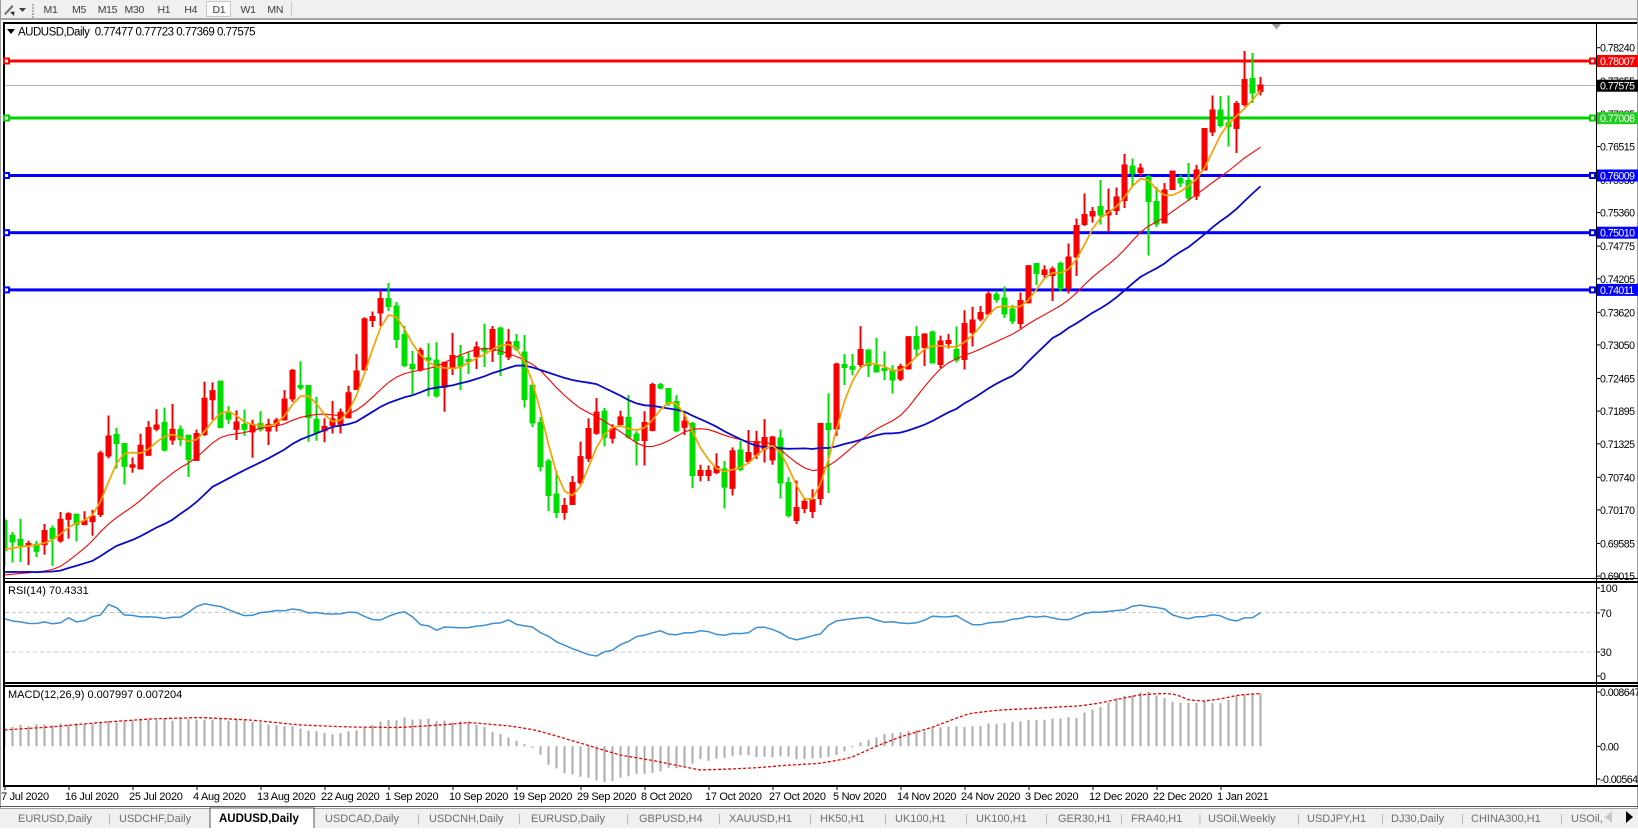 The width and height of the screenshot is (1638, 833). Describe the element at coordinates (1617, 511) in the screenshot. I see `svg-text: 0.70170` at that location.